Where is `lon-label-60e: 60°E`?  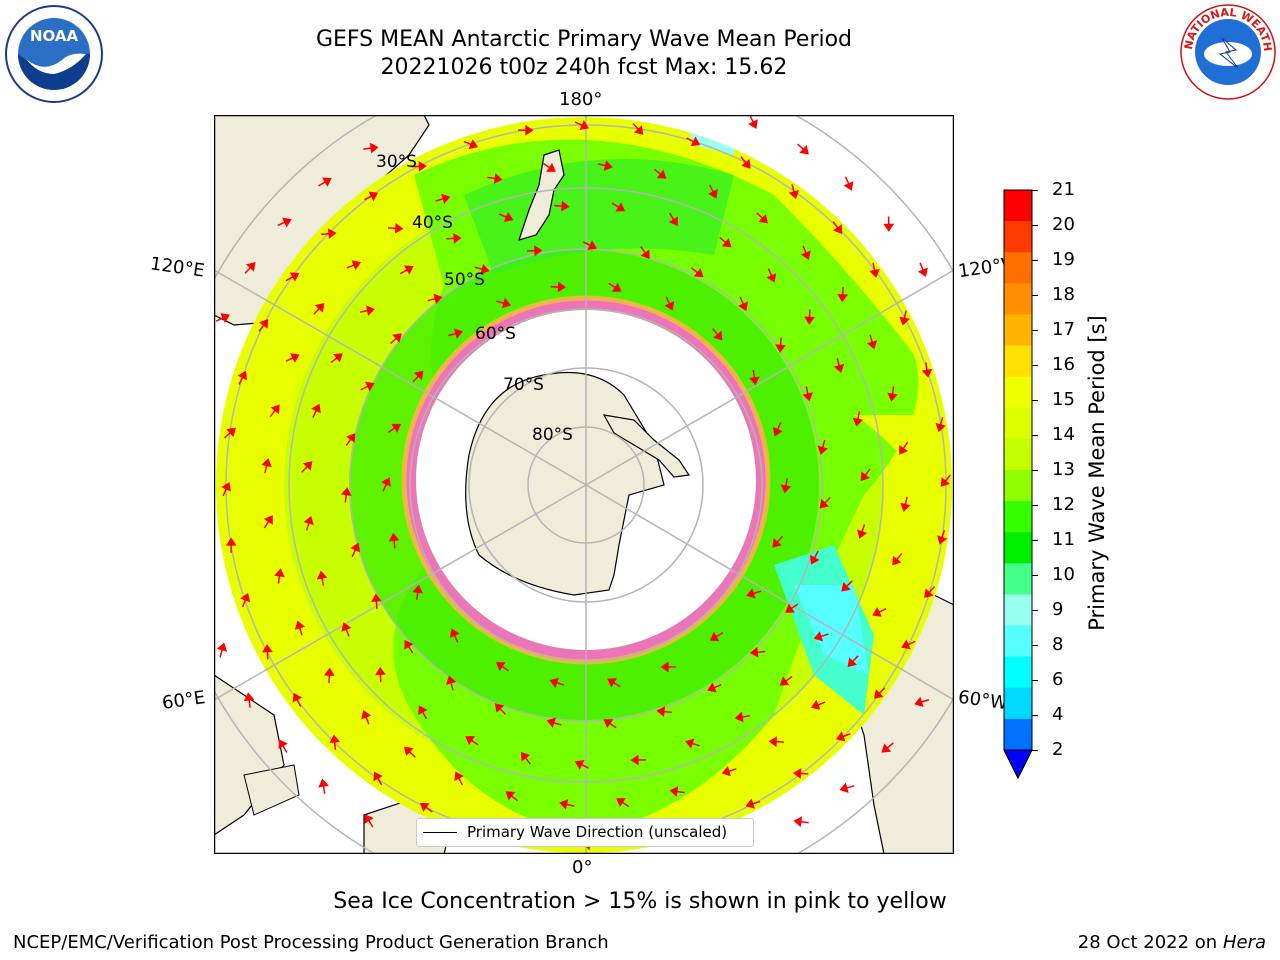
lon-label-60e: 60°E is located at coordinates (183, 700).